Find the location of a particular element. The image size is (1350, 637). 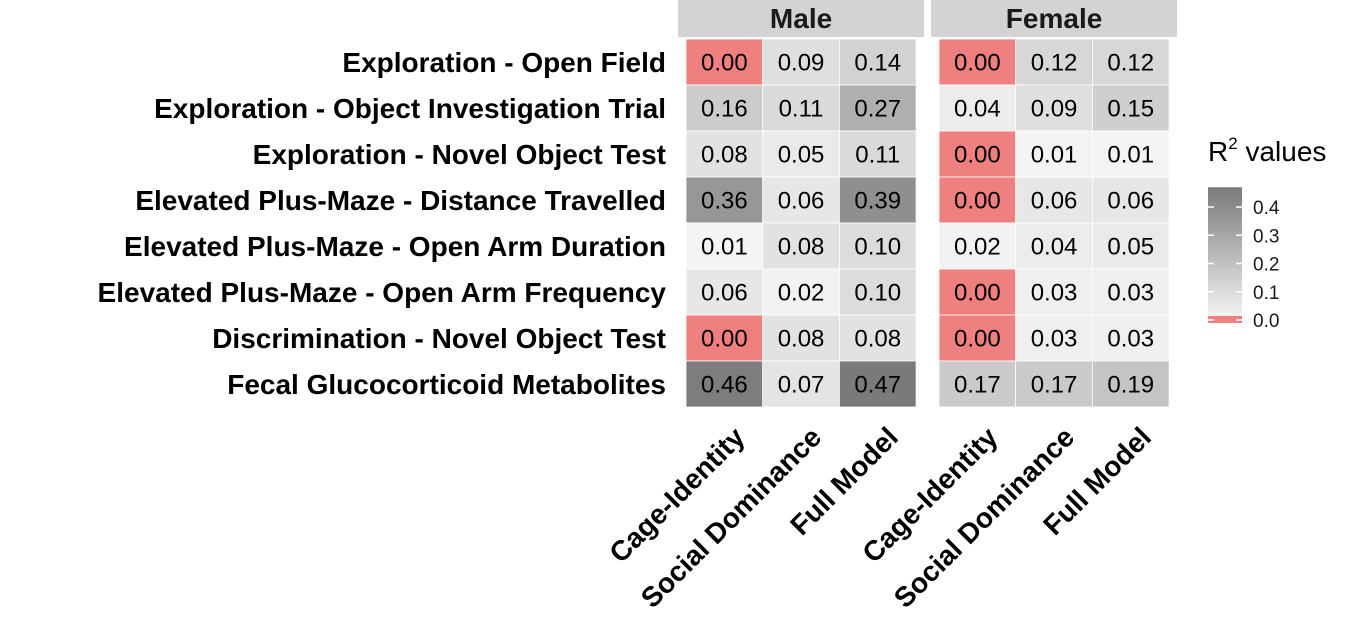

cell-value-label: 0.02 is located at coordinates (977, 247).